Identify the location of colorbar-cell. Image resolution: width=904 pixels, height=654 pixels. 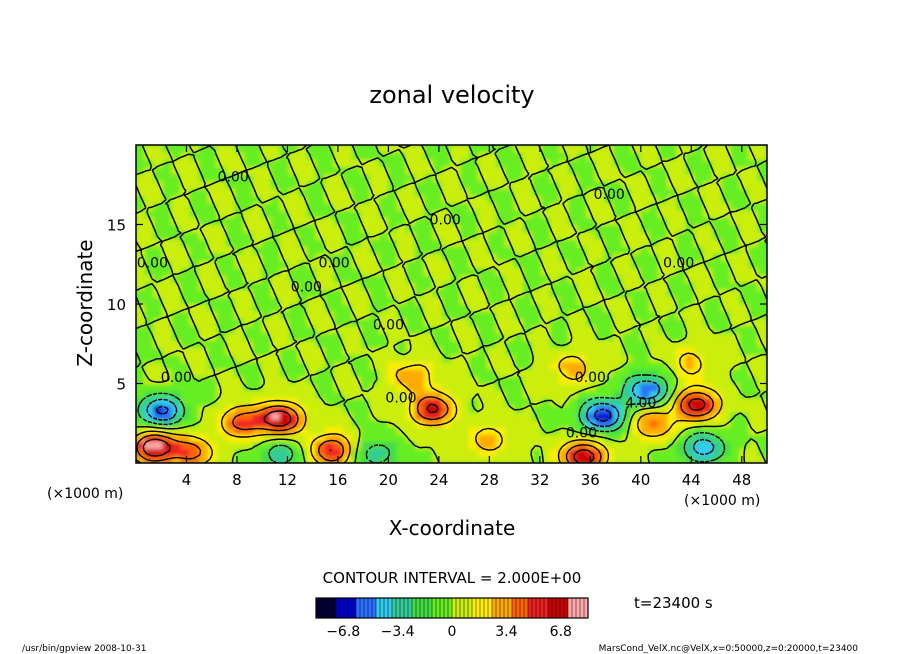
(330, 608).